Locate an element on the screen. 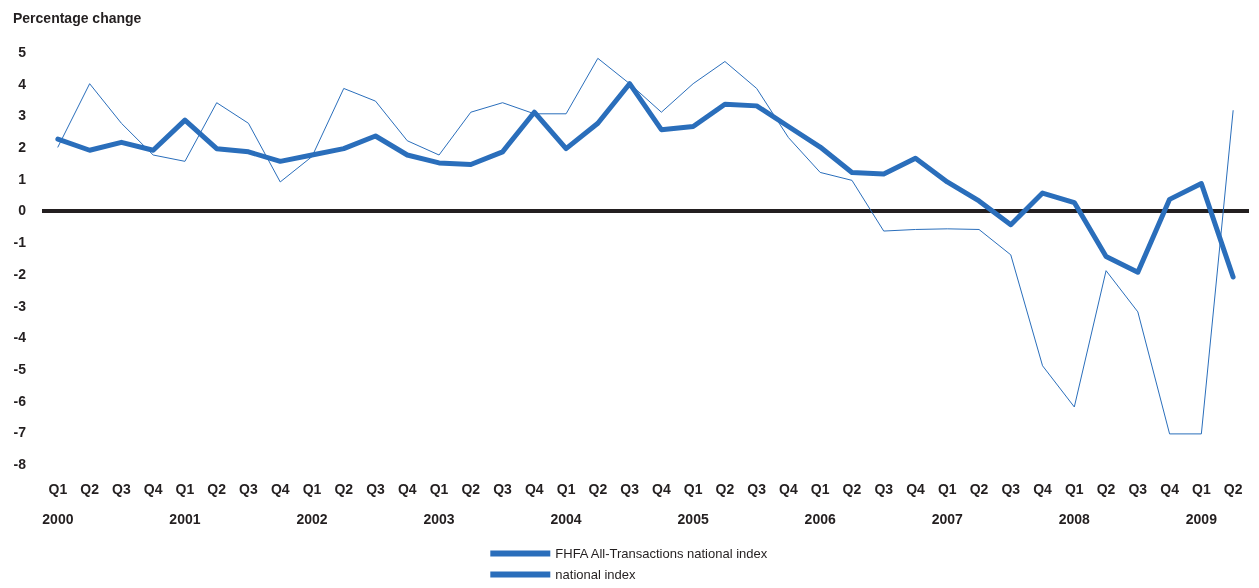  y-tick-label: 3 is located at coordinates (22, 115).